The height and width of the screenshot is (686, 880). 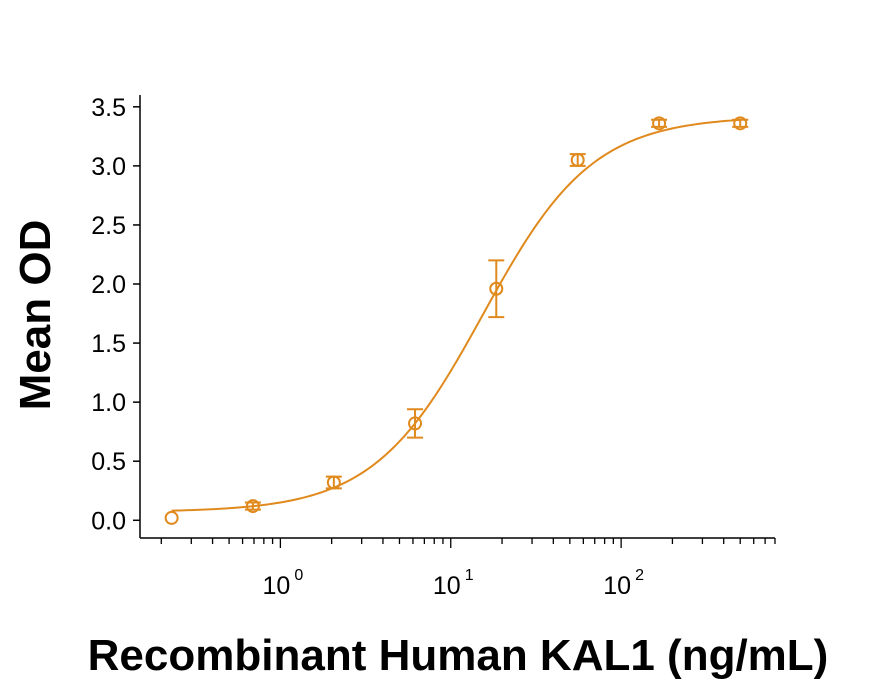 I want to click on y-tick-label: 1.5, so click(x=108, y=344).